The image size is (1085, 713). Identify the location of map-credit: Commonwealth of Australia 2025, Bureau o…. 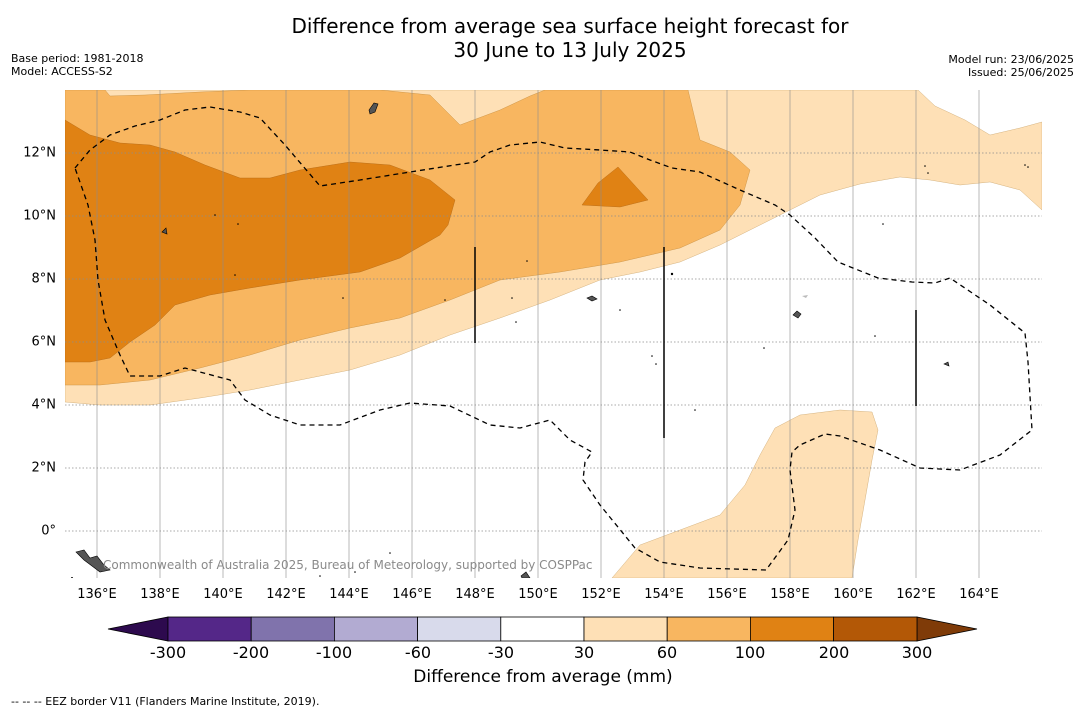
(348, 565).